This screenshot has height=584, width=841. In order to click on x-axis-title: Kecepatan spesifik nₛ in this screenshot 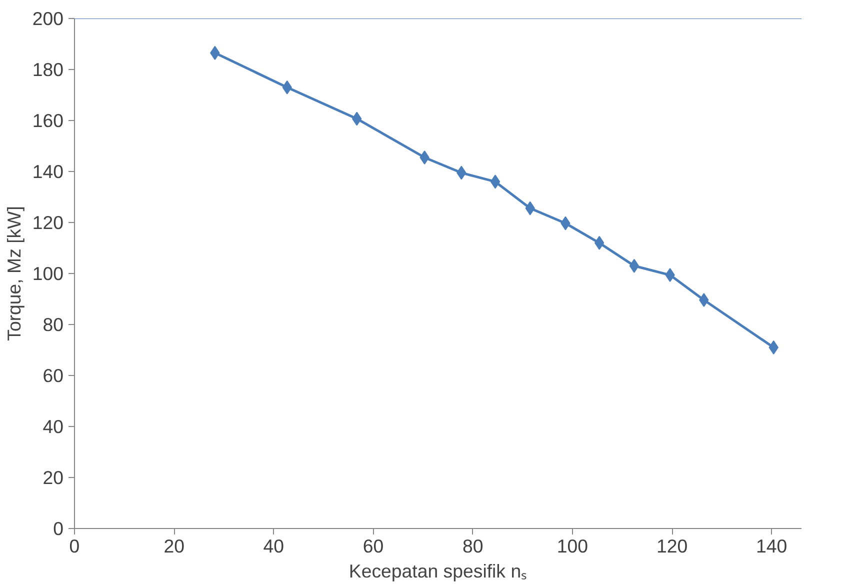, I will do `click(438, 571)`.